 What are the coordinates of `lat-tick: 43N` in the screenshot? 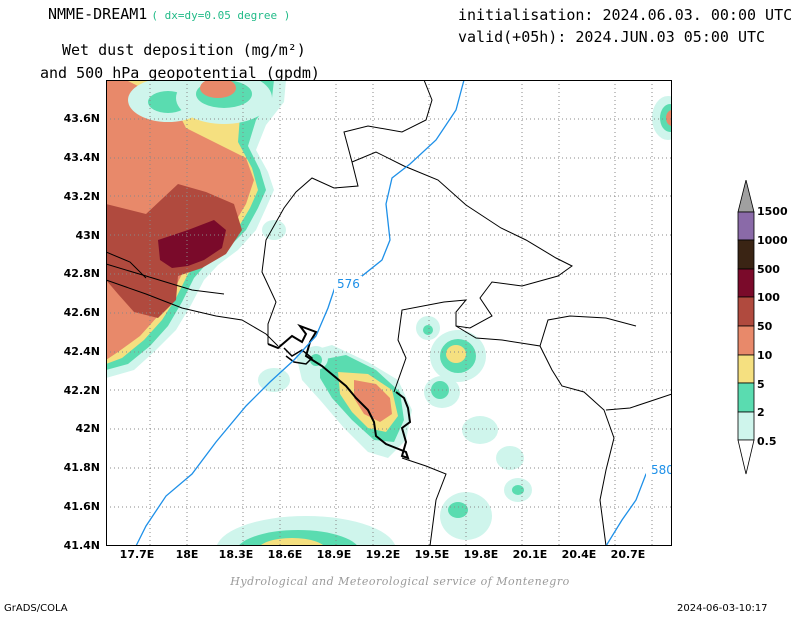 It's located at (87, 235).